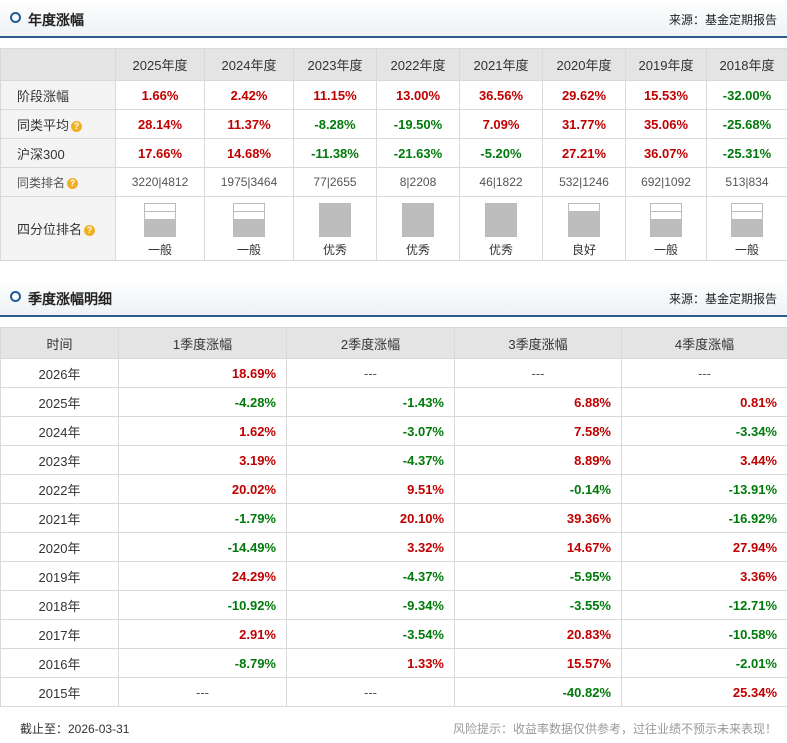 The width and height of the screenshot is (787, 743). I want to click on return-cell: 25.34%, so click(704, 692).